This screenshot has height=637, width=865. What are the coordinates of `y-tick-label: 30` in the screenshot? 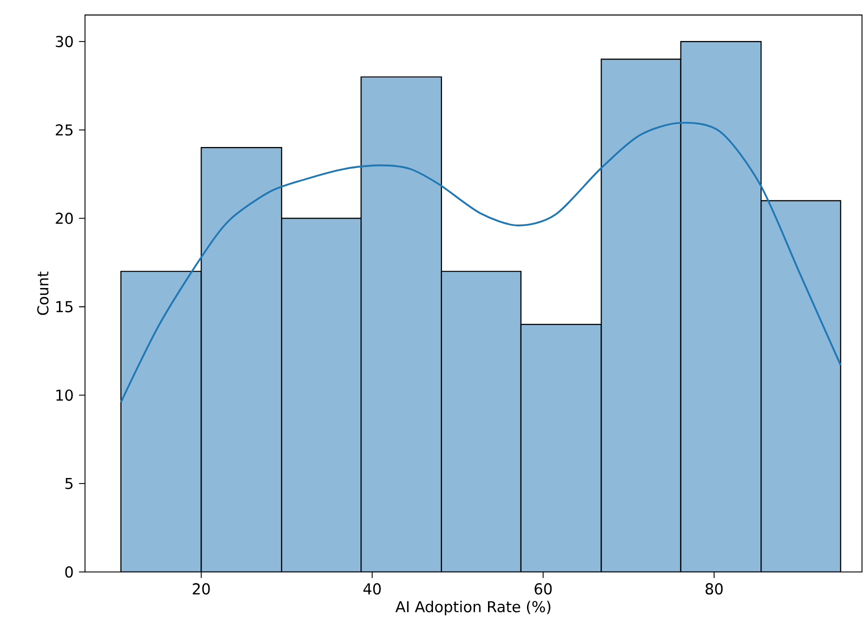 It's located at (64, 42).